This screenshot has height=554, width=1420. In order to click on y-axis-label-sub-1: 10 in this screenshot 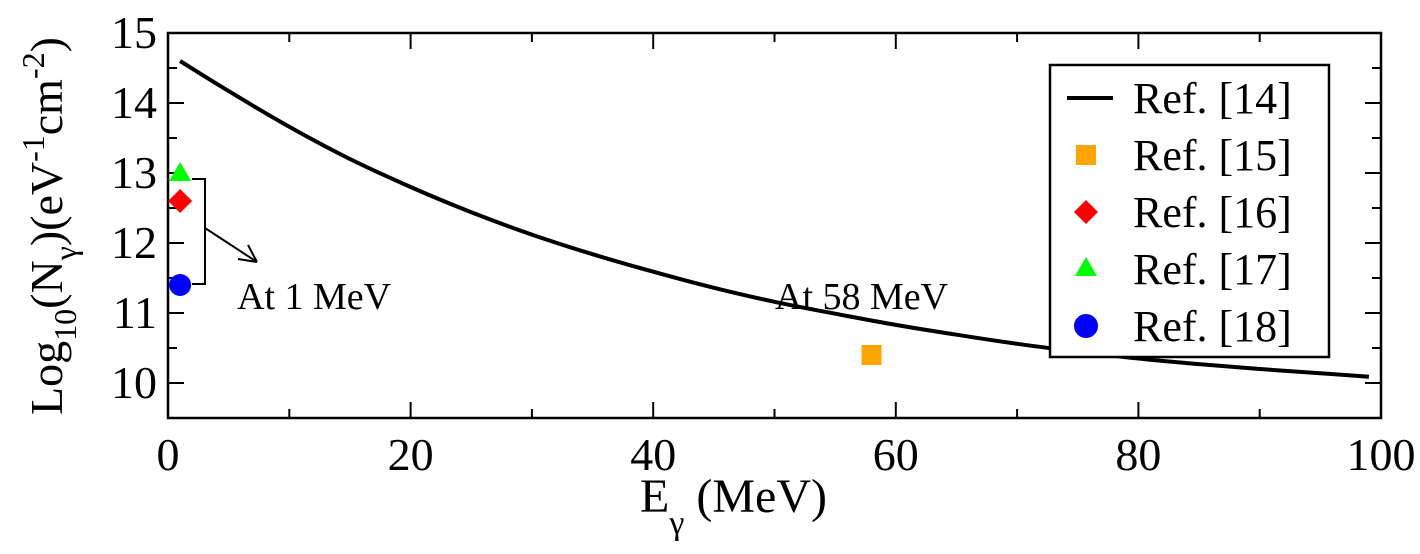, I will do `click(65, 325)`.